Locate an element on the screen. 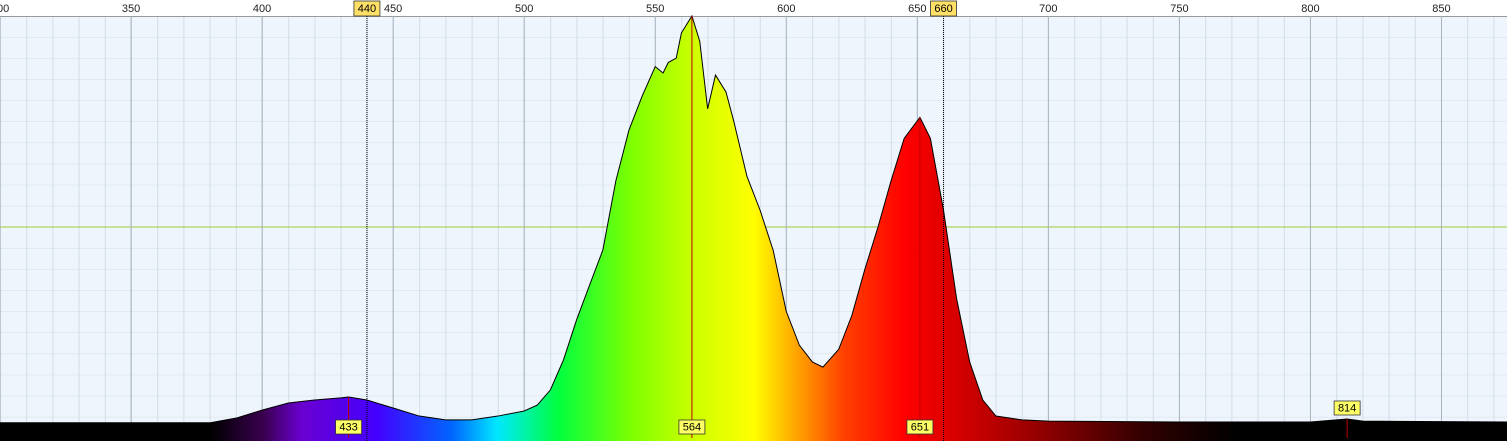 Image resolution: width=1507 pixels, height=441 pixels. x-tick-label: 650 is located at coordinates (917, 9).